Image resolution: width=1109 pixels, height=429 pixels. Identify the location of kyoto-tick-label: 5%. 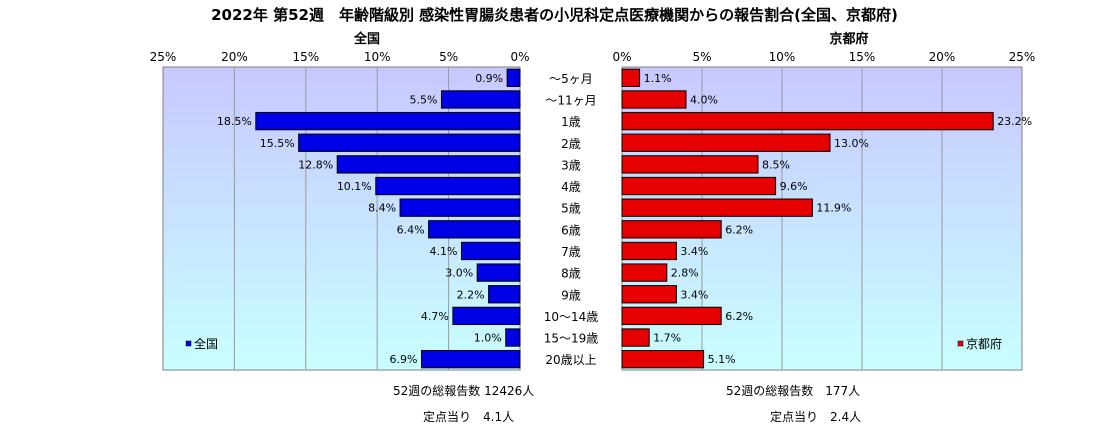
(701, 57).